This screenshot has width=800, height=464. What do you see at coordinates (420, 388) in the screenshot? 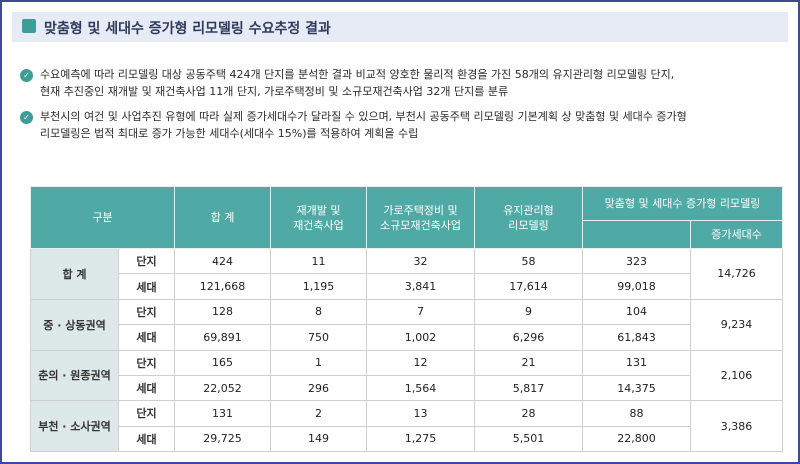
I see `value-cell: 1,564` at bounding box center [420, 388].